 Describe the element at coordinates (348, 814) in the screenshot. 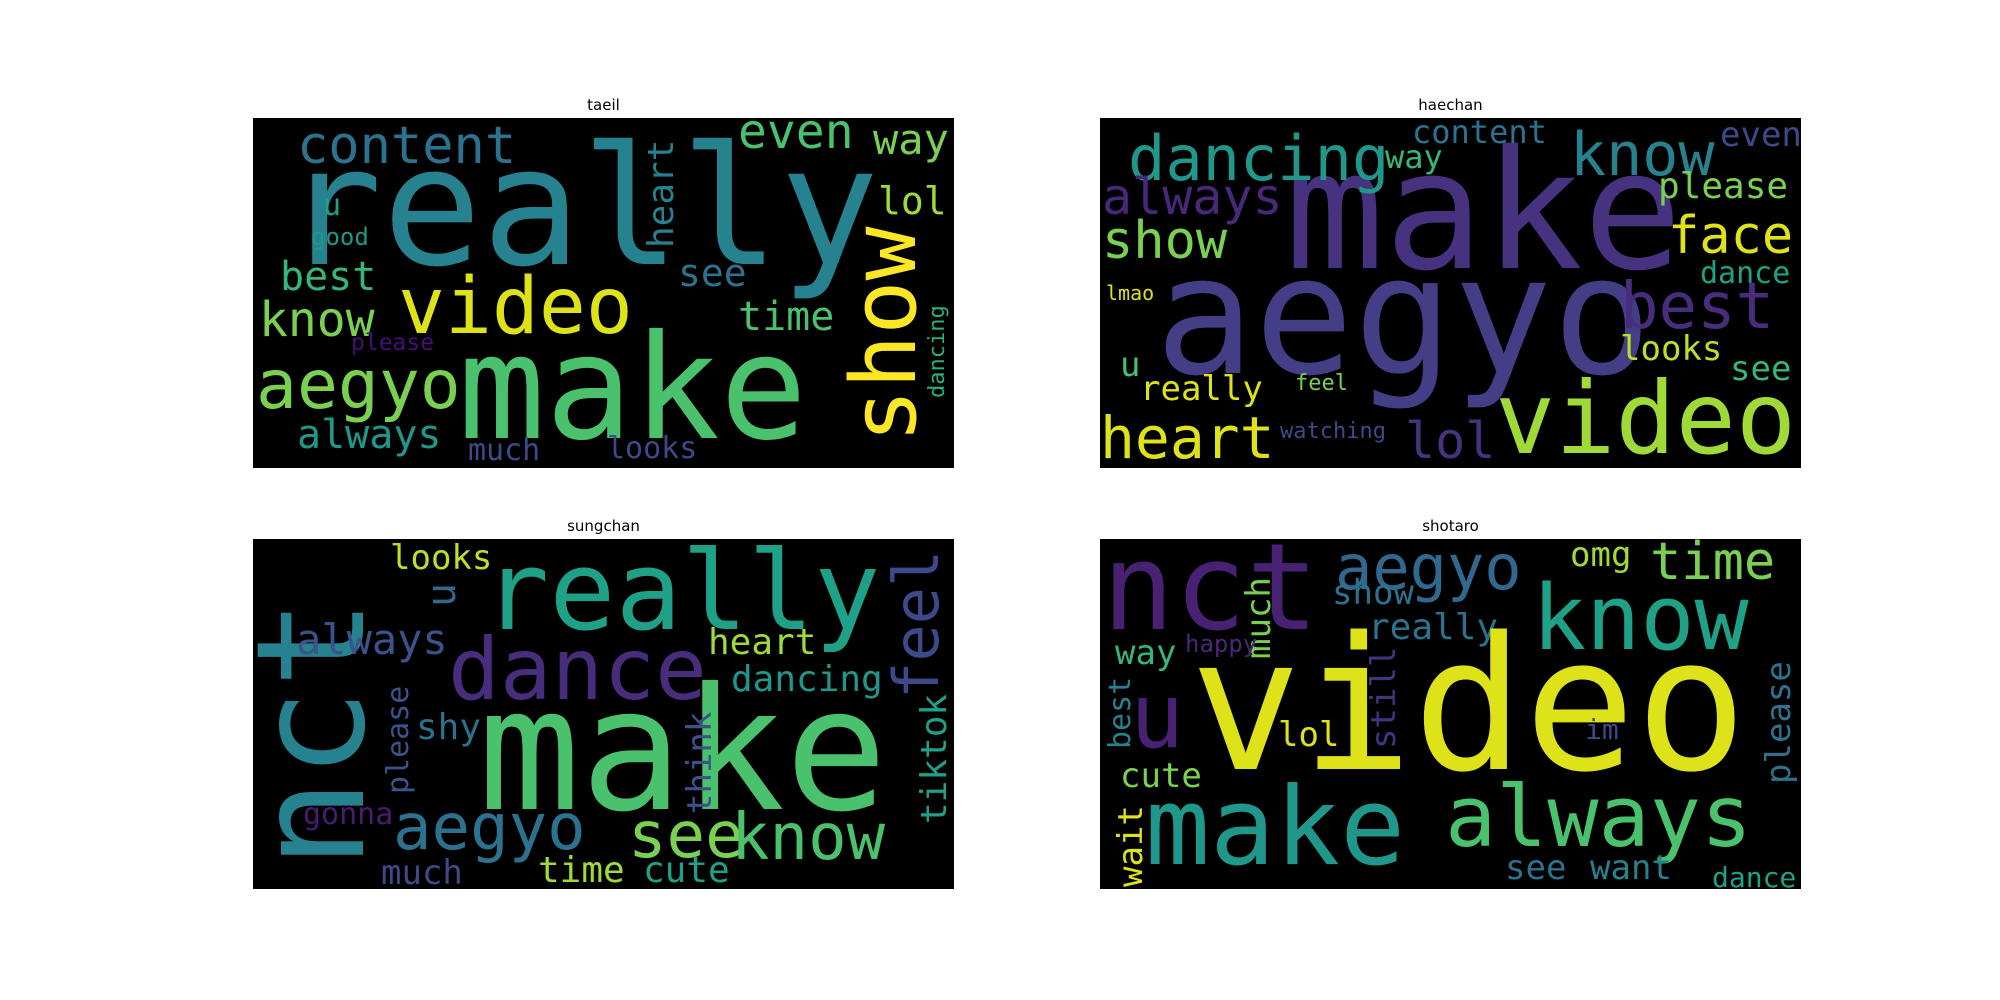

I see `word: gonna` at that location.